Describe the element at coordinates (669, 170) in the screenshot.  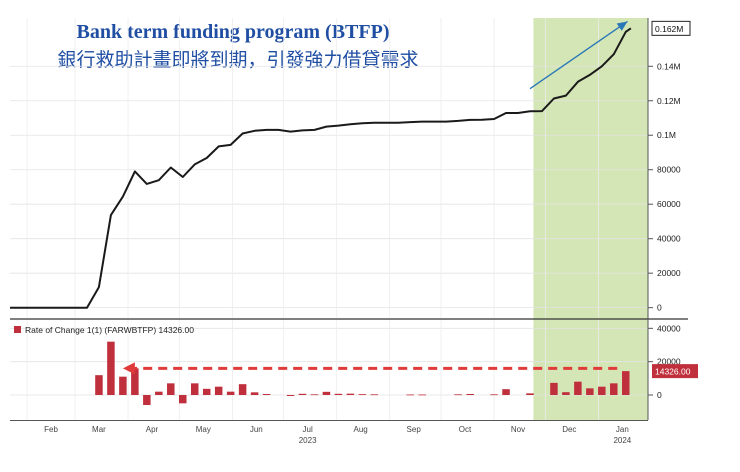
I see `y-tick-label: 80000` at that location.